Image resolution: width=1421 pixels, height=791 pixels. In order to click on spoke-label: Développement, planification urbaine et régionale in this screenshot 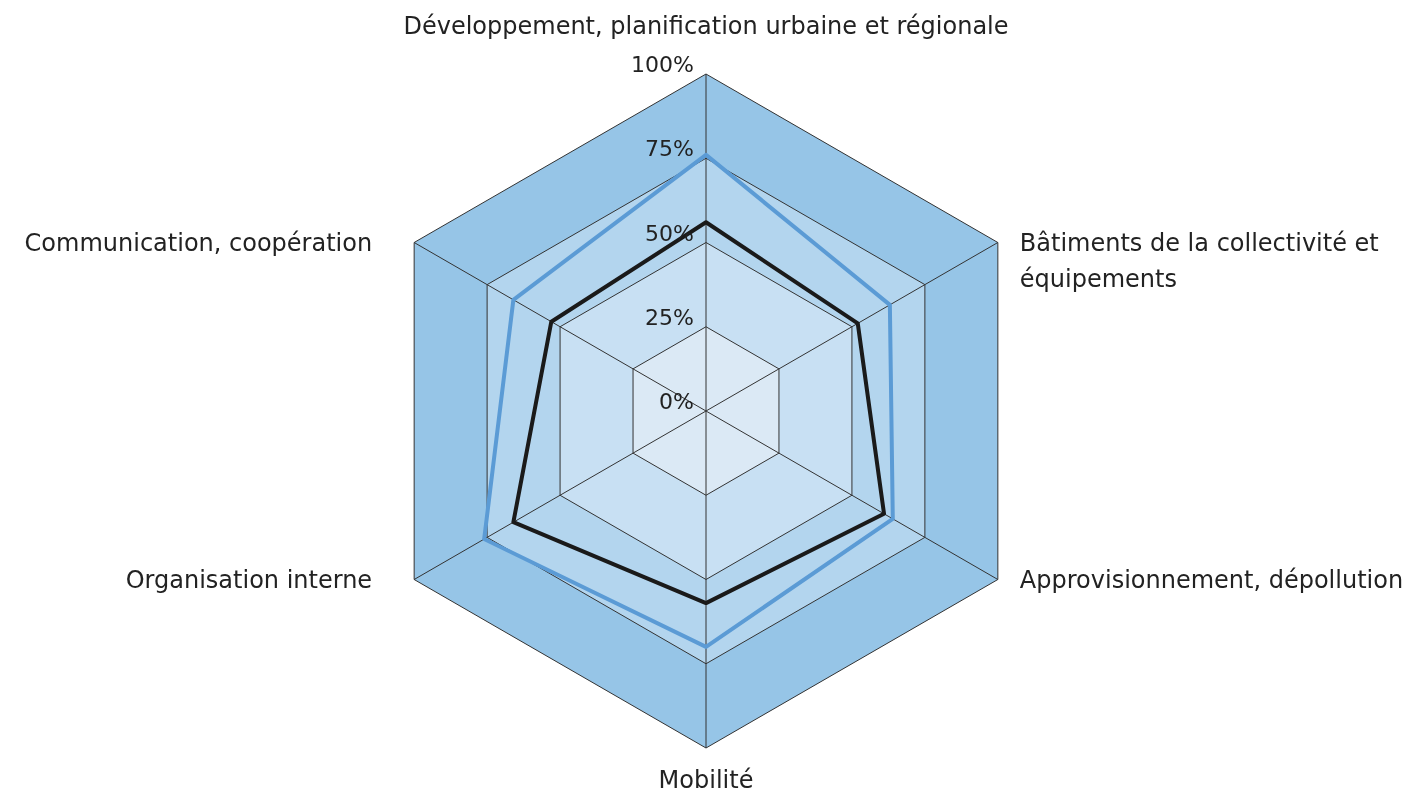, I will do `click(706, 26)`.